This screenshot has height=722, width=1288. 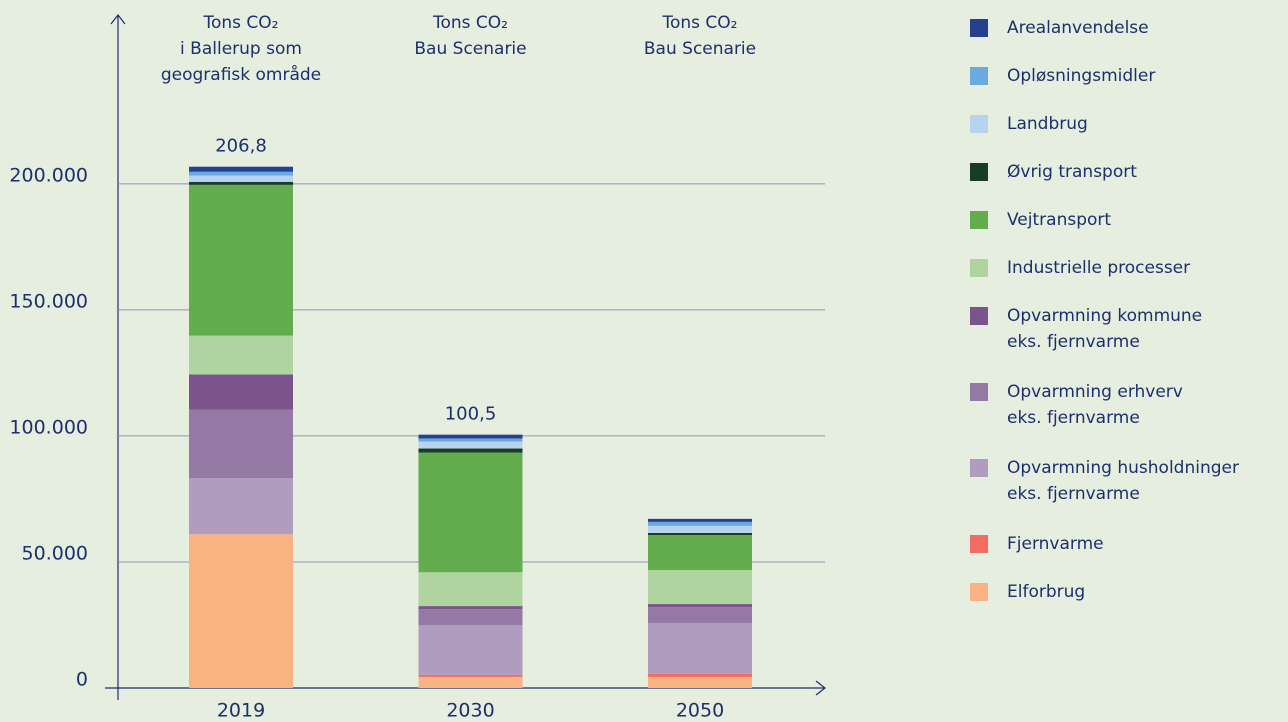 What do you see at coordinates (48, 175) in the screenshot?
I see `y-tick-label: 200.000` at bounding box center [48, 175].